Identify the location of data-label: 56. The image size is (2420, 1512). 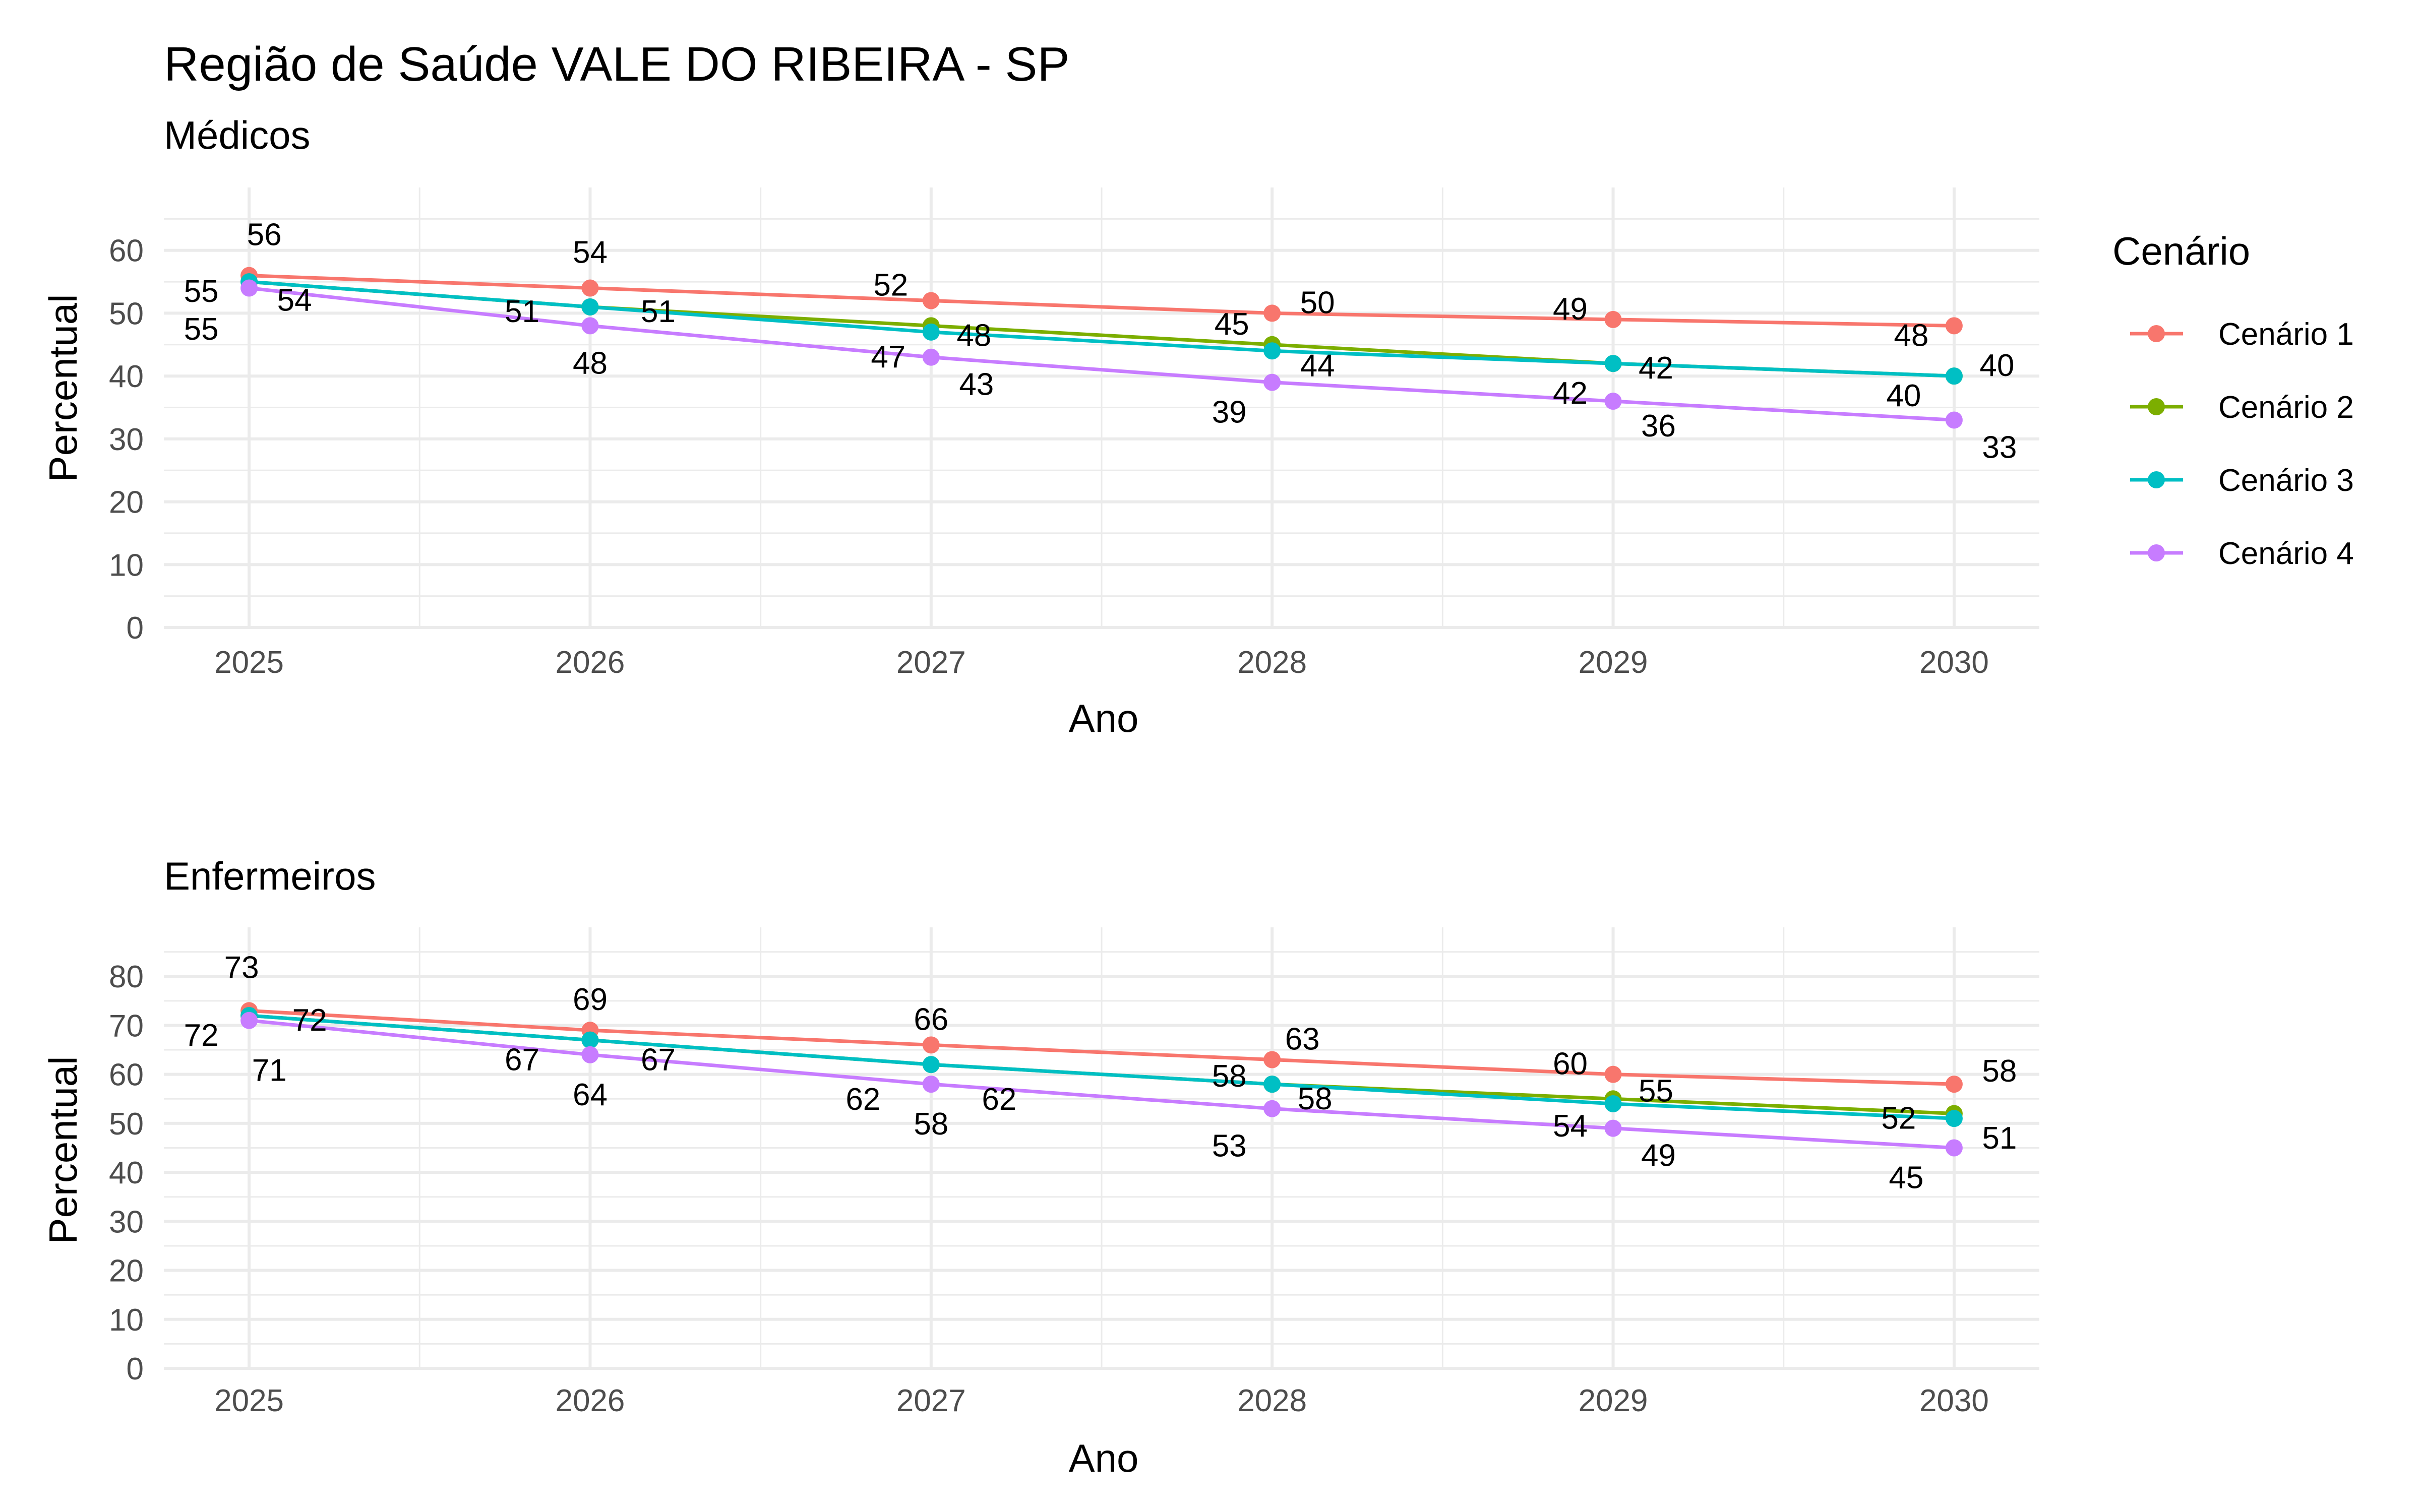
(264, 235).